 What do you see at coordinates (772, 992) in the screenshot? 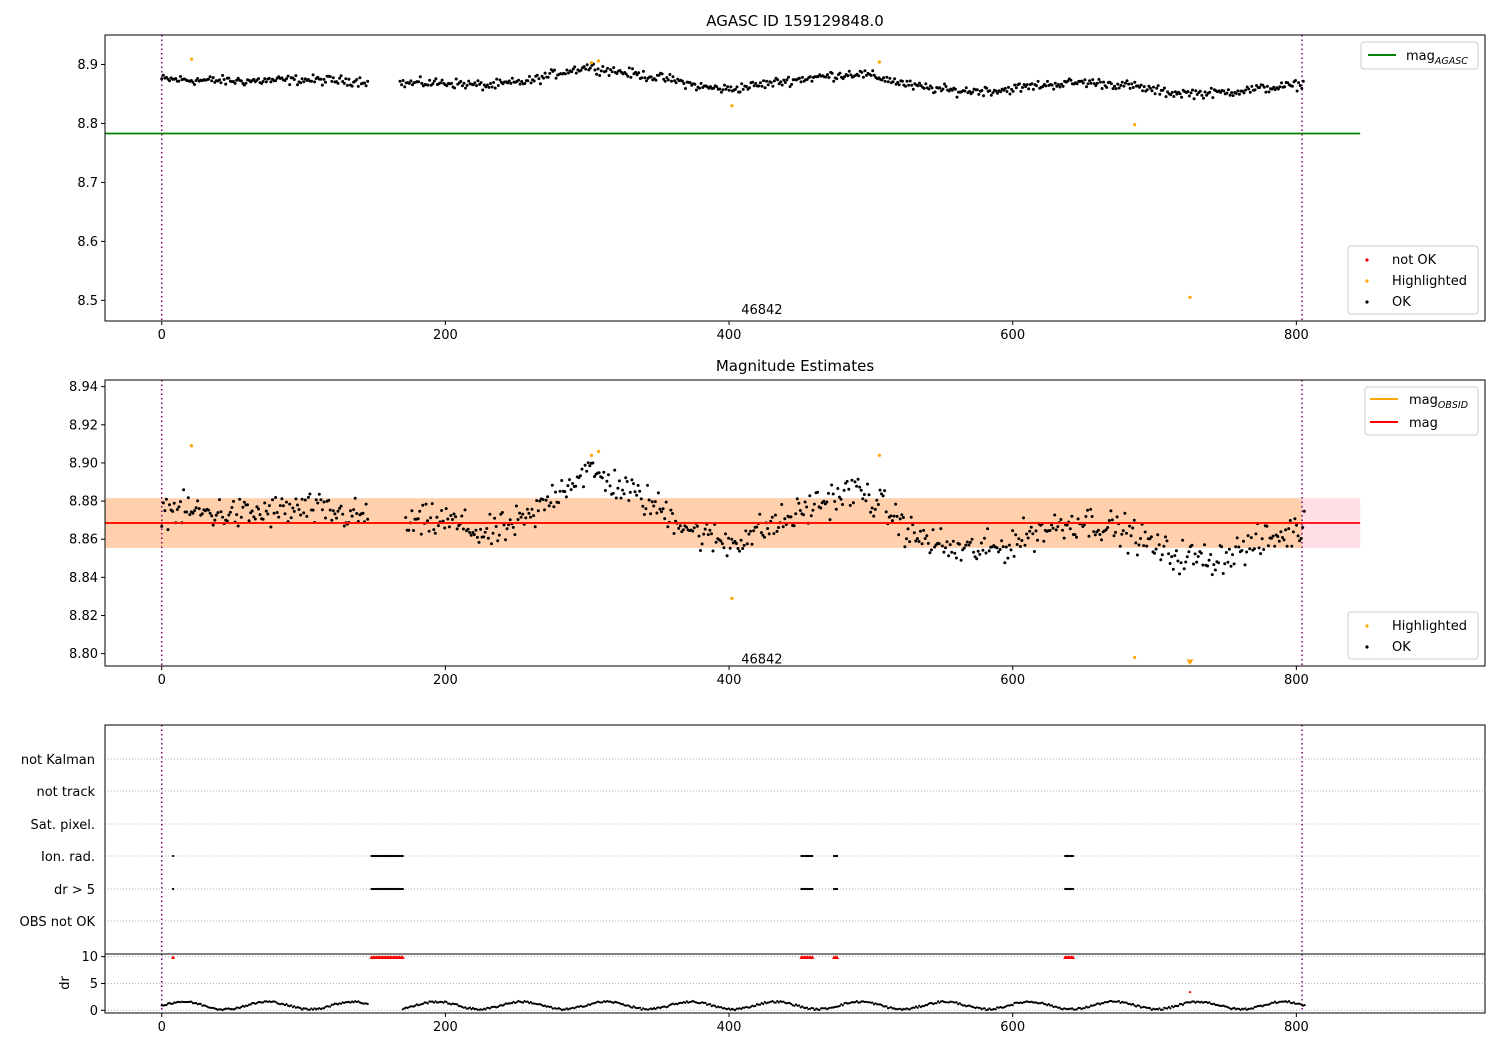
I see `dr-panel: 0 5 10 0 200 400 600 800 dr` at bounding box center [772, 992].